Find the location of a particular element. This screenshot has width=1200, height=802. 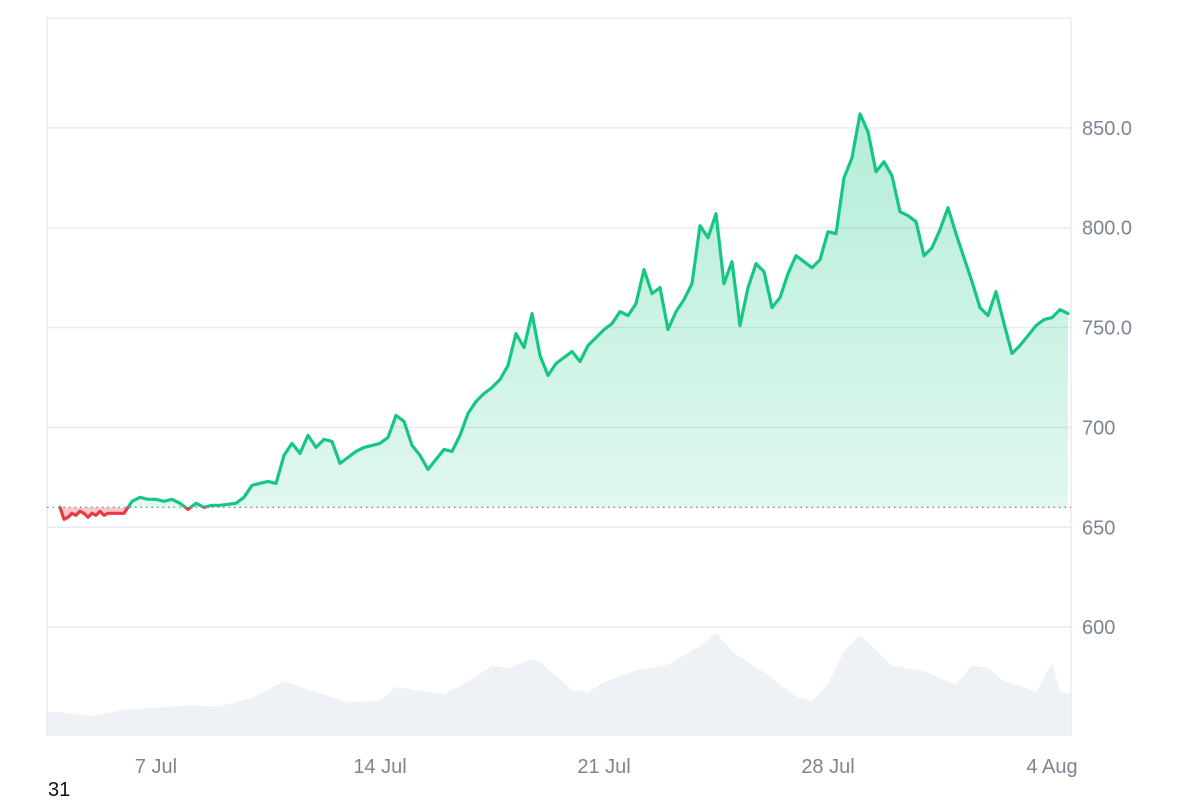

x-tick-label: 14 Jul is located at coordinates (379, 767).